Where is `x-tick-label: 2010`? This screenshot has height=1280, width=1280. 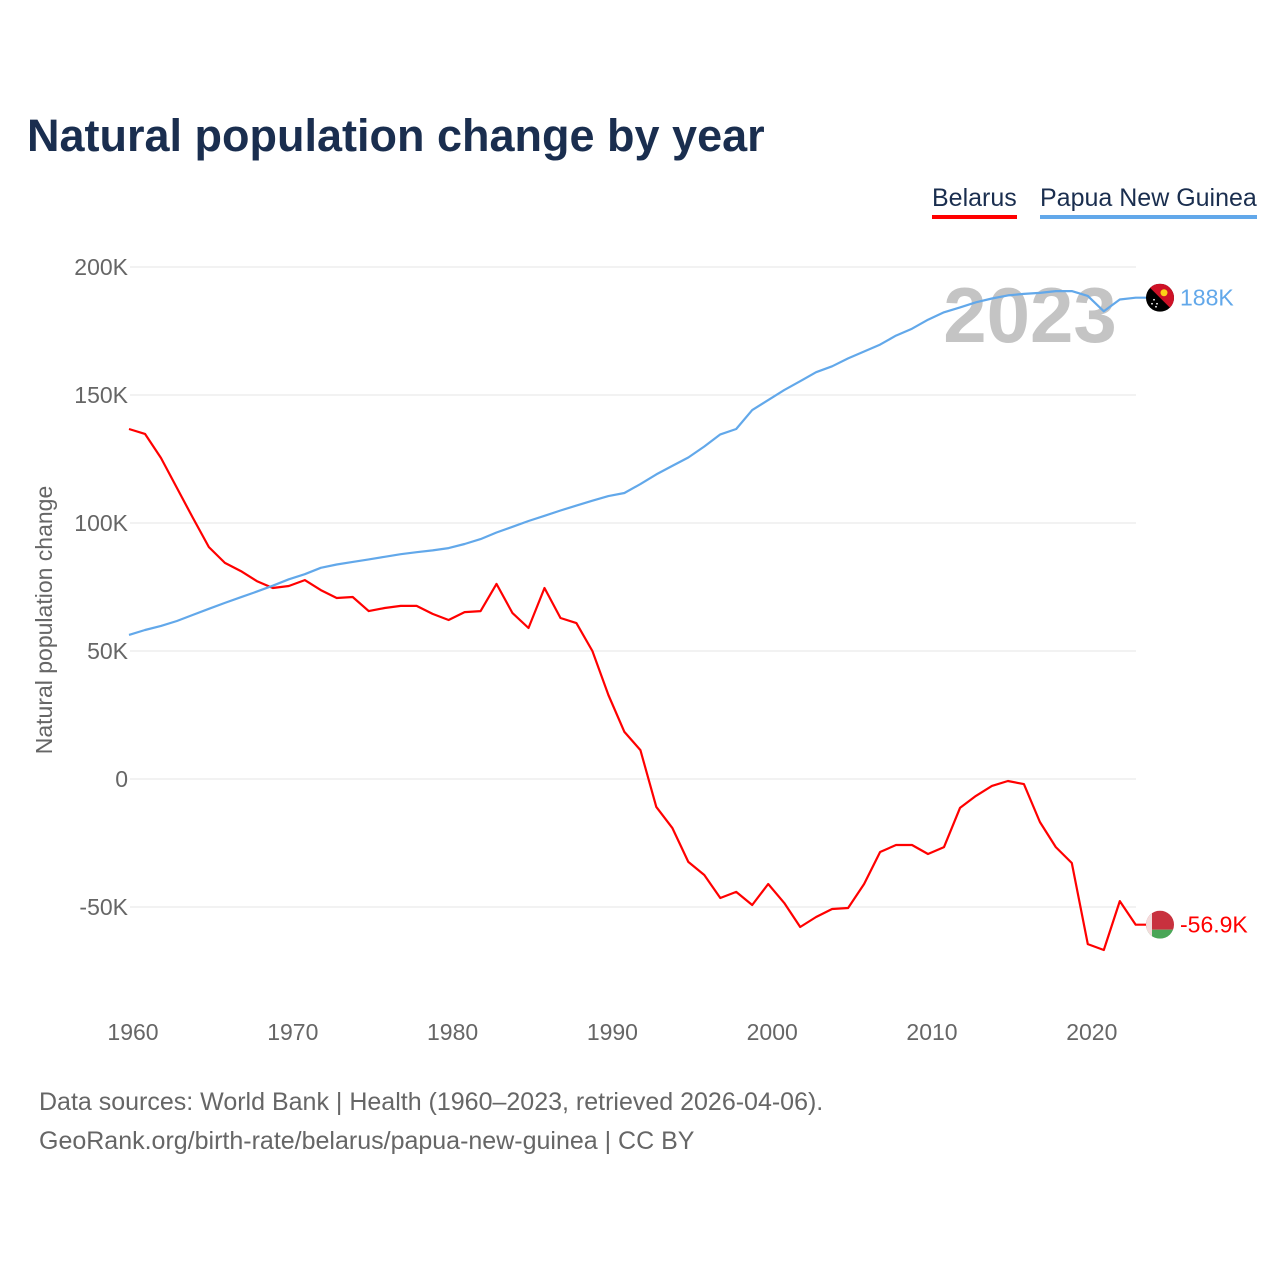 x-tick-label: 2010 is located at coordinates (931, 1032).